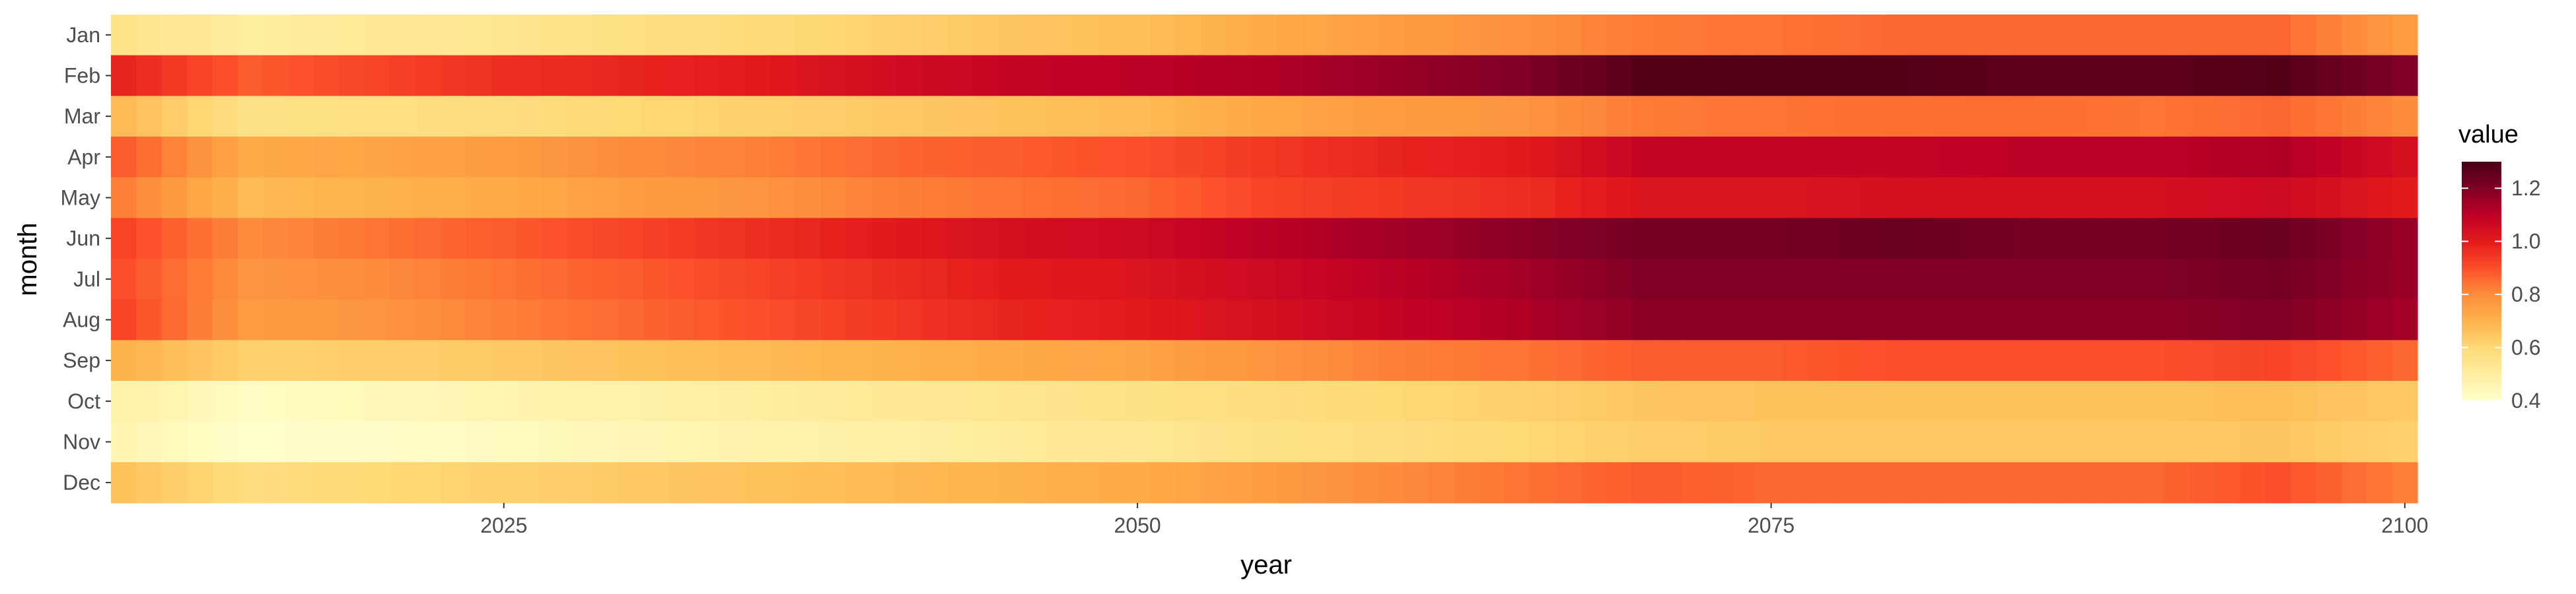 This screenshot has height=594, width=2576. I want to click on y-tick-label: Nov, so click(81, 442).